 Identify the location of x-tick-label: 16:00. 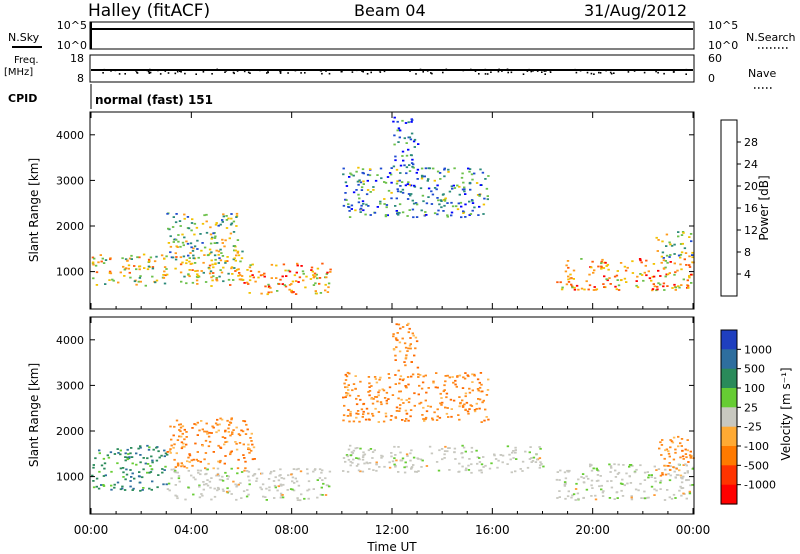
(492, 530).